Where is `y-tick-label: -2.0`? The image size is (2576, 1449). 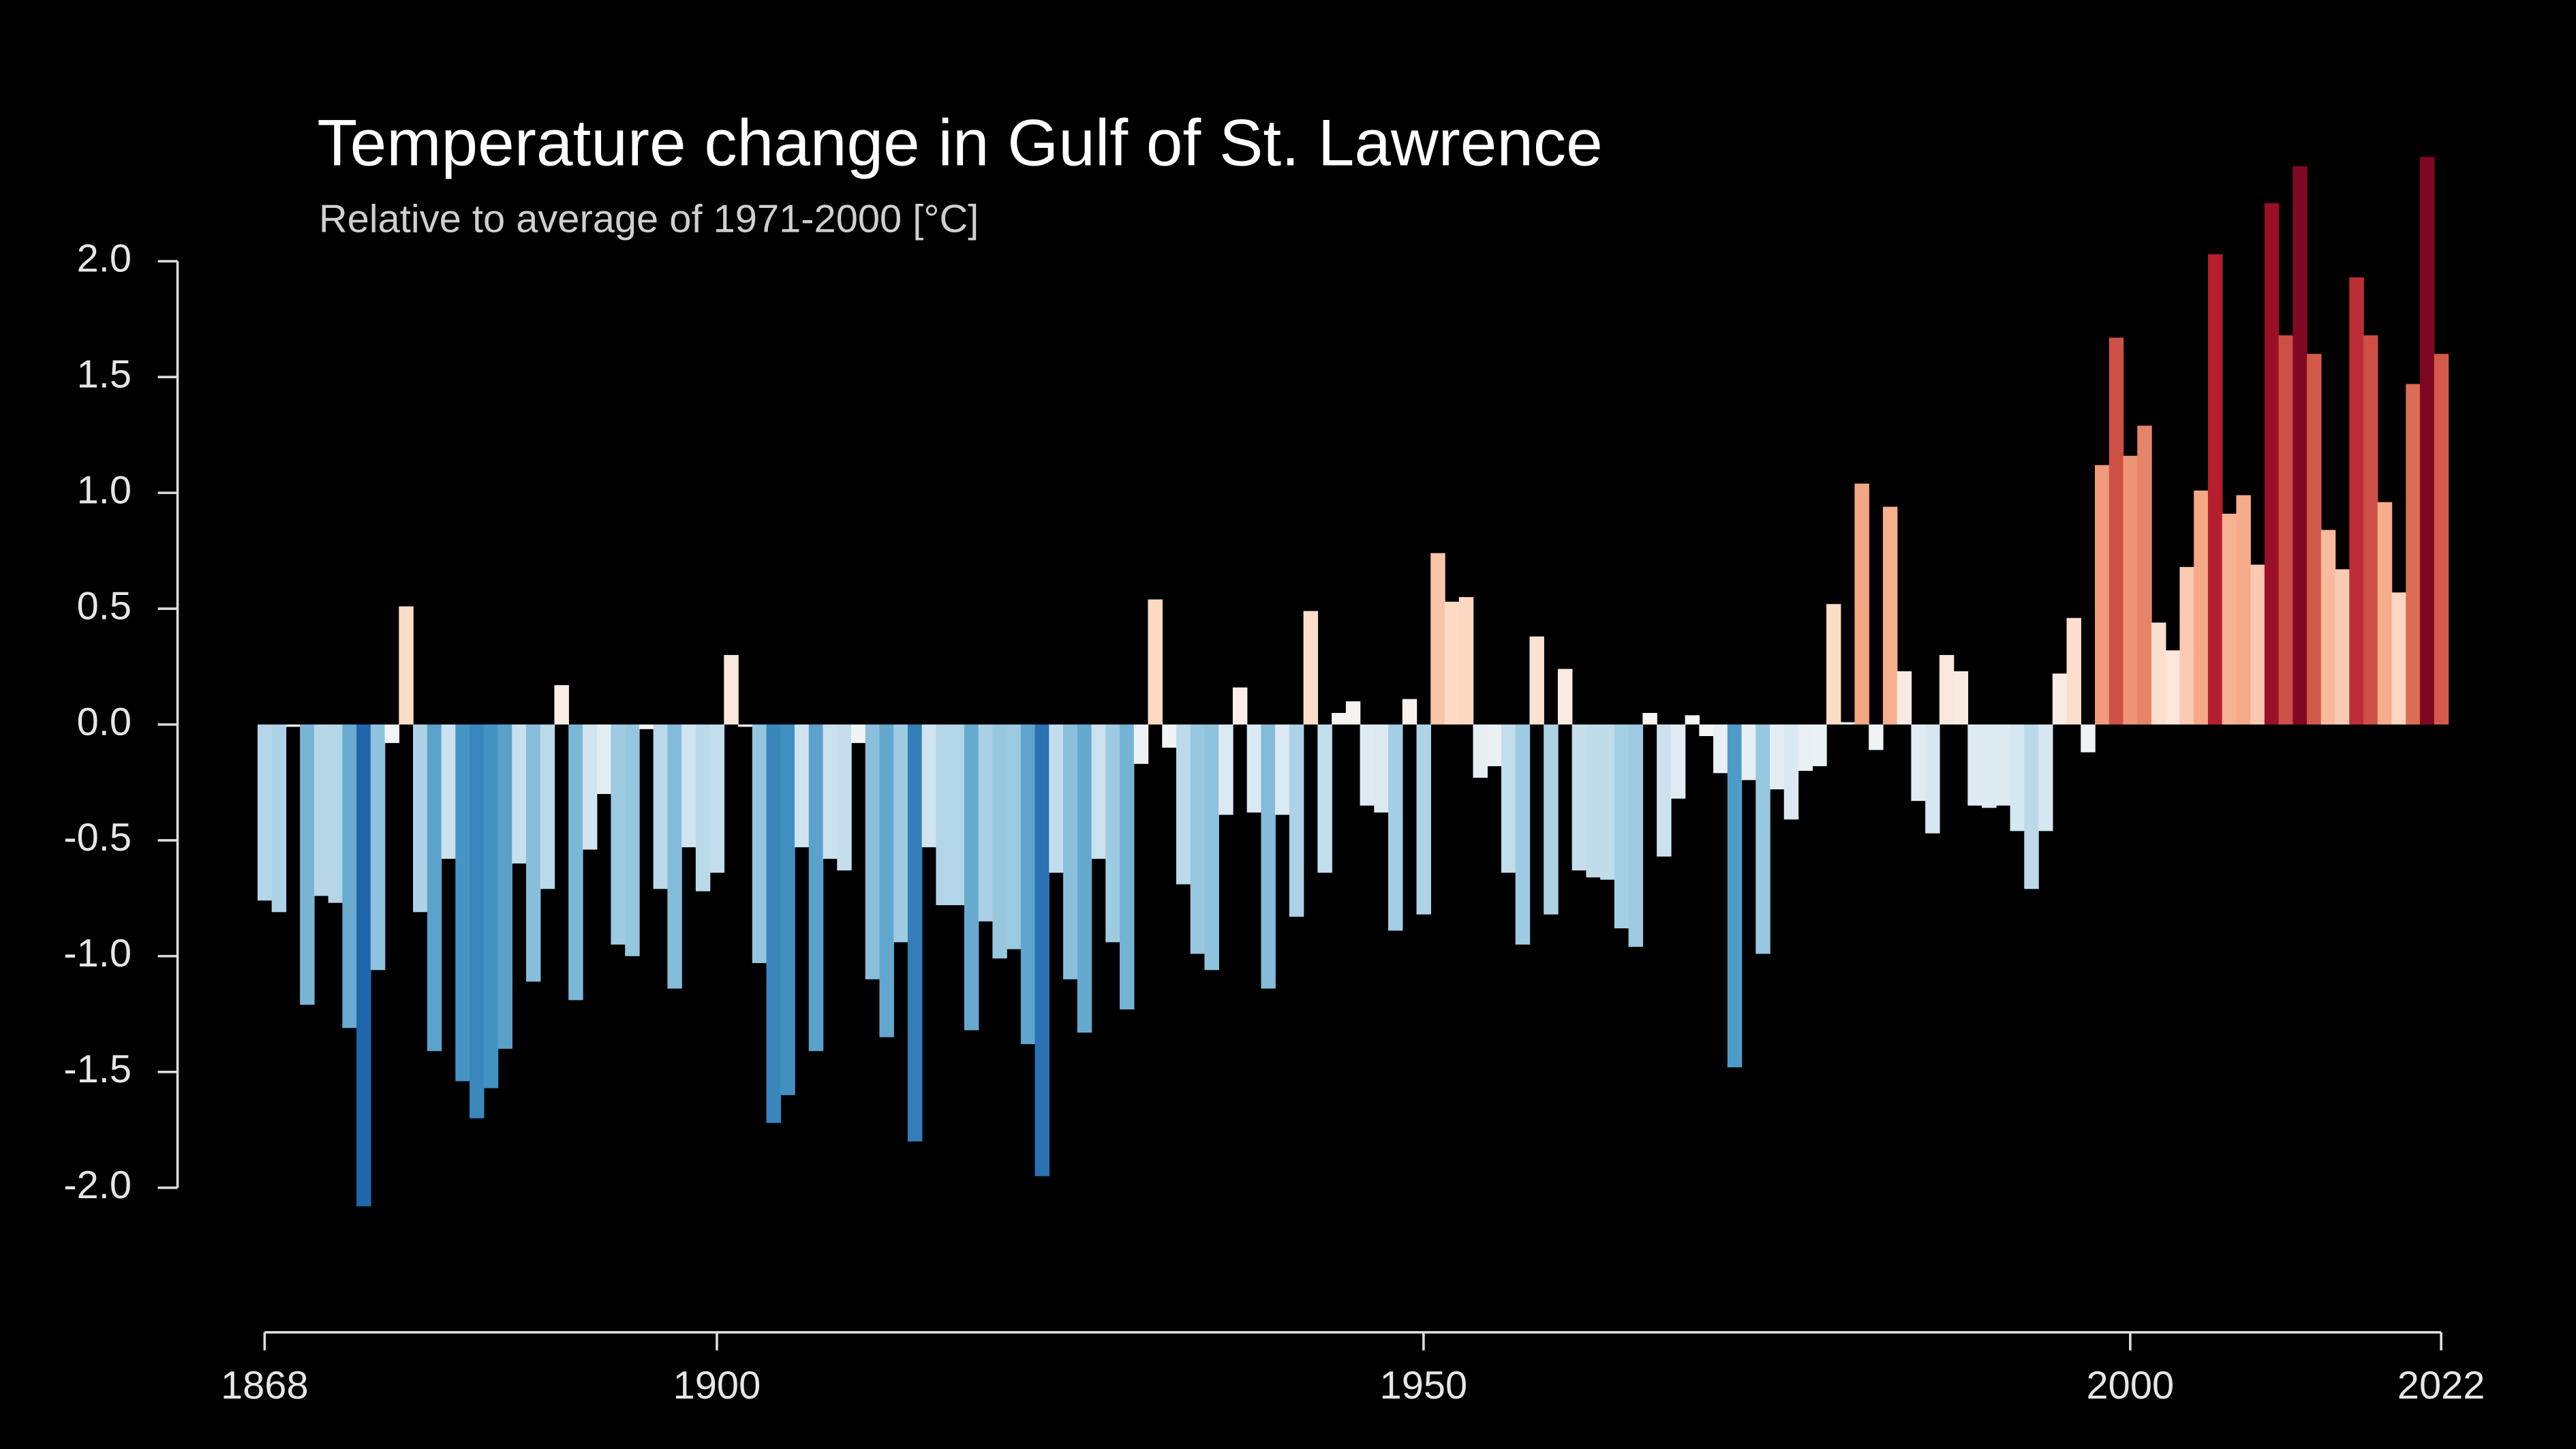
y-tick-label: -2.0 is located at coordinates (98, 1185).